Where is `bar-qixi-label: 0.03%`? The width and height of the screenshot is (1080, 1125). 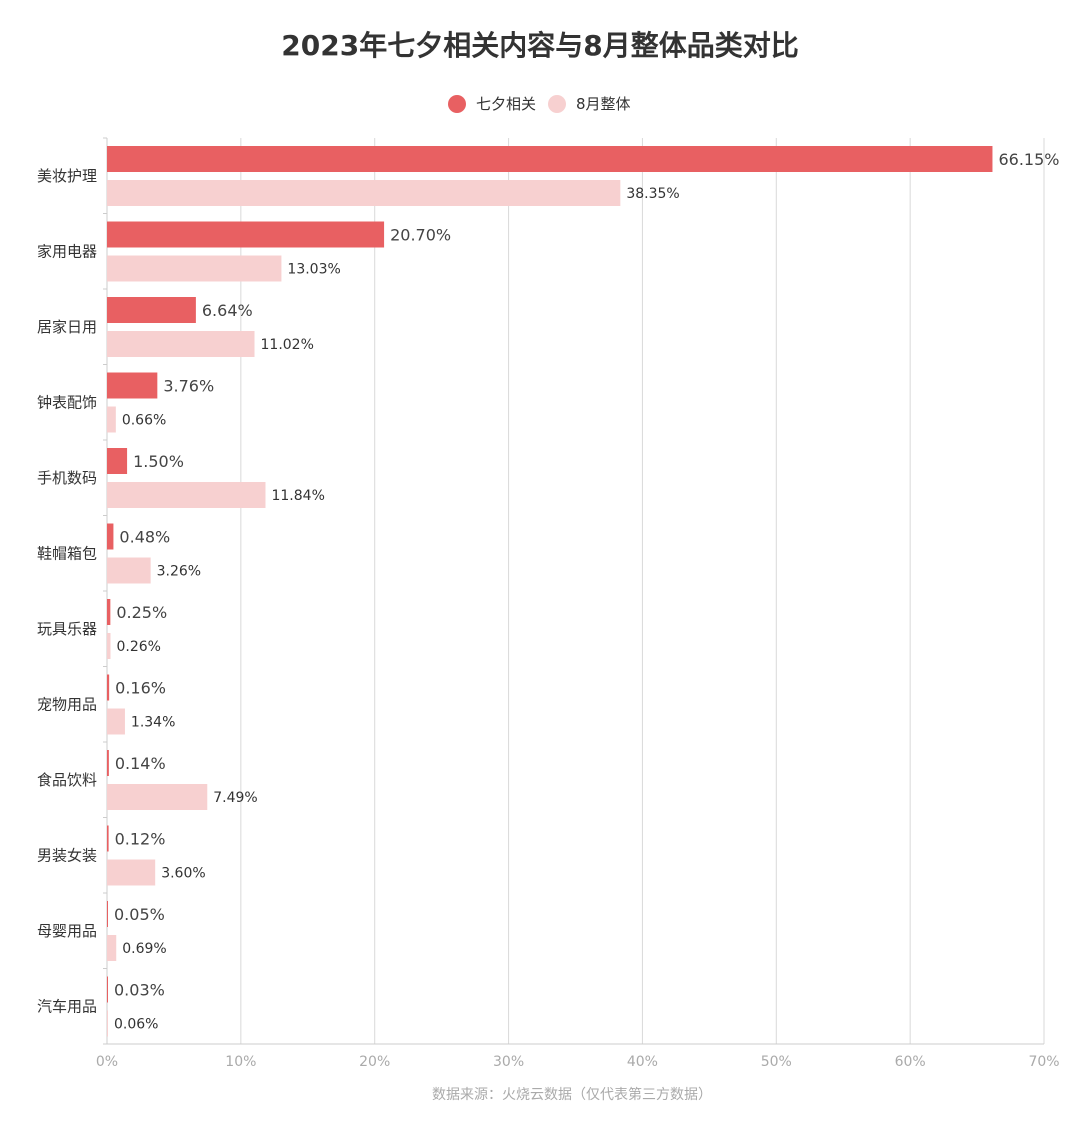
bar-qixi-label: 0.03% is located at coordinates (139, 990).